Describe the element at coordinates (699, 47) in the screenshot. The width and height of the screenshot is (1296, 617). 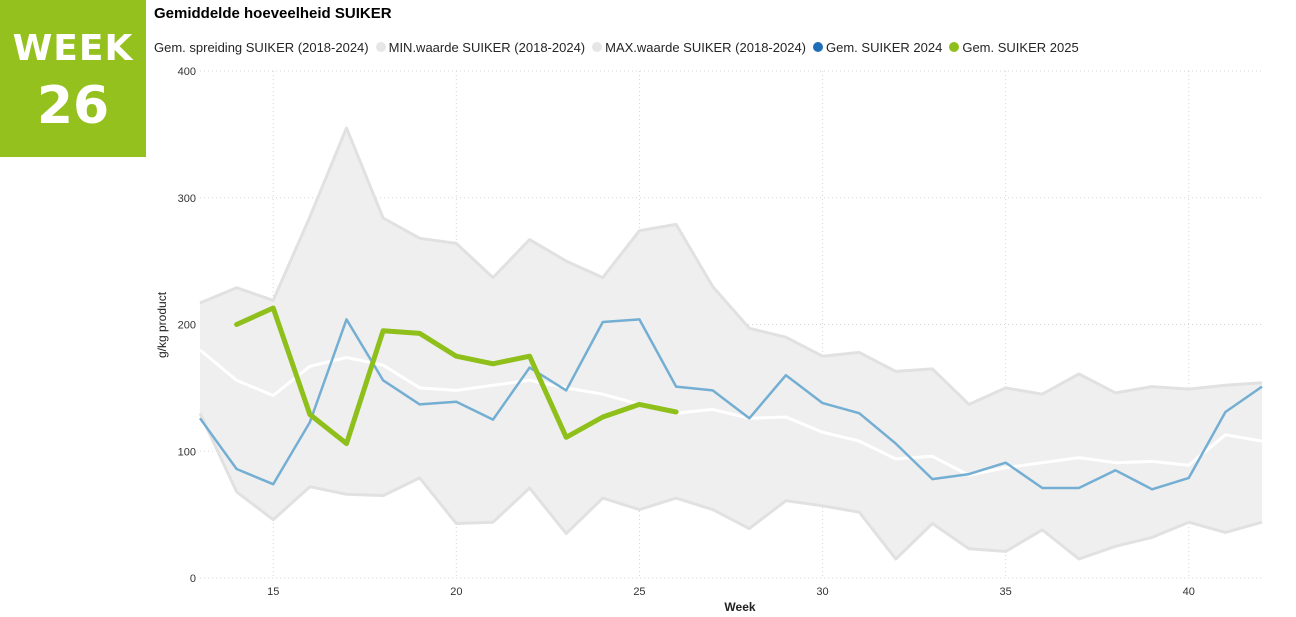
I see `legend-item-max: MAX.waarde SUIKER (2018-2024)` at that location.